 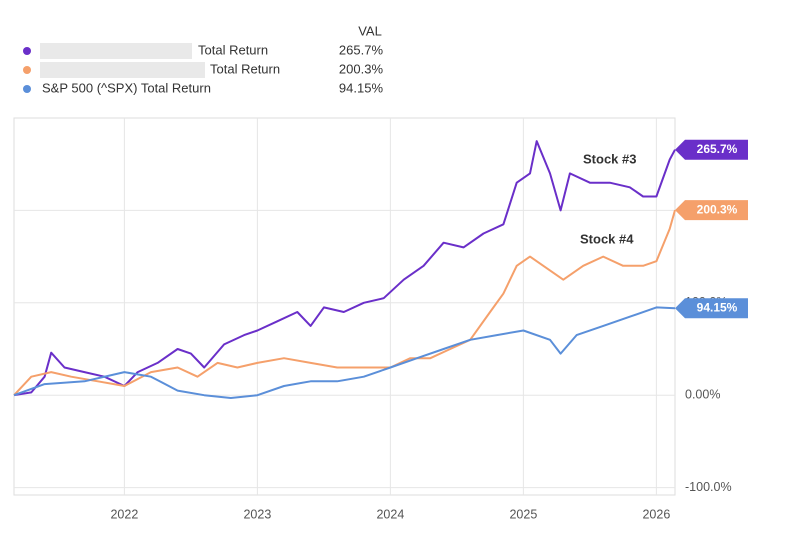 I want to click on value-tag-label: 200.3%, so click(x=717, y=209).